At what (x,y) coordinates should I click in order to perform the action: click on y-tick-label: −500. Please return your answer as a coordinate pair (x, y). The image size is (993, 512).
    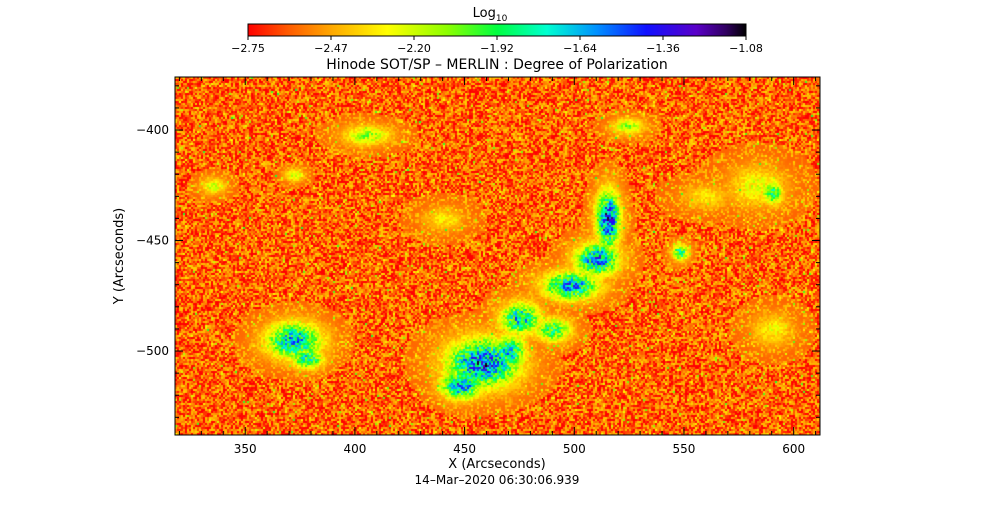
    Looking at the image, I should click on (152, 351).